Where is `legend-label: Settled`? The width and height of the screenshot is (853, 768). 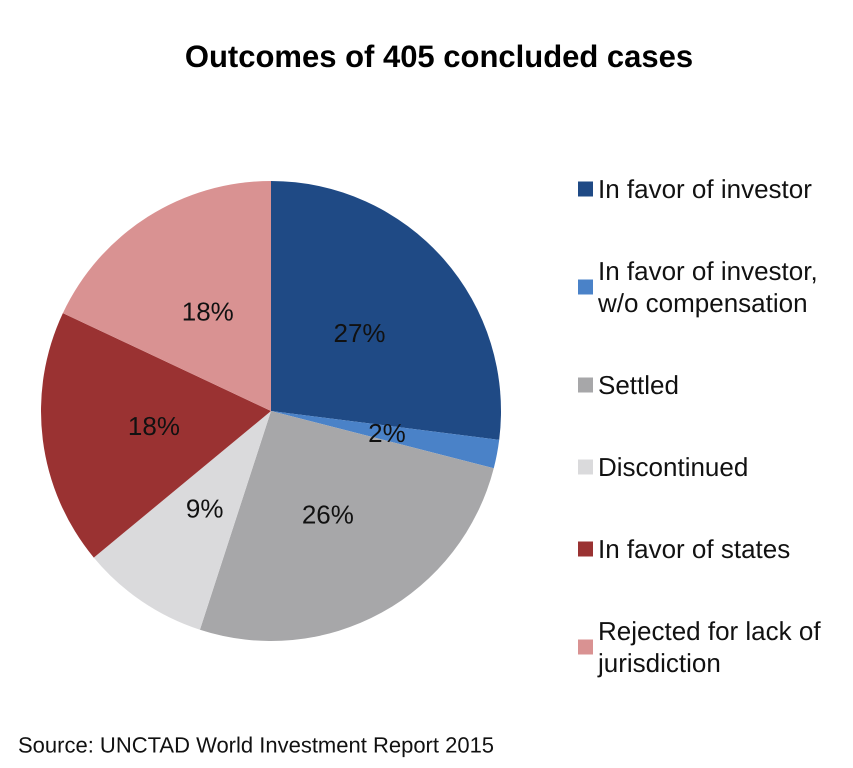 legend-label: Settled is located at coordinates (638, 385).